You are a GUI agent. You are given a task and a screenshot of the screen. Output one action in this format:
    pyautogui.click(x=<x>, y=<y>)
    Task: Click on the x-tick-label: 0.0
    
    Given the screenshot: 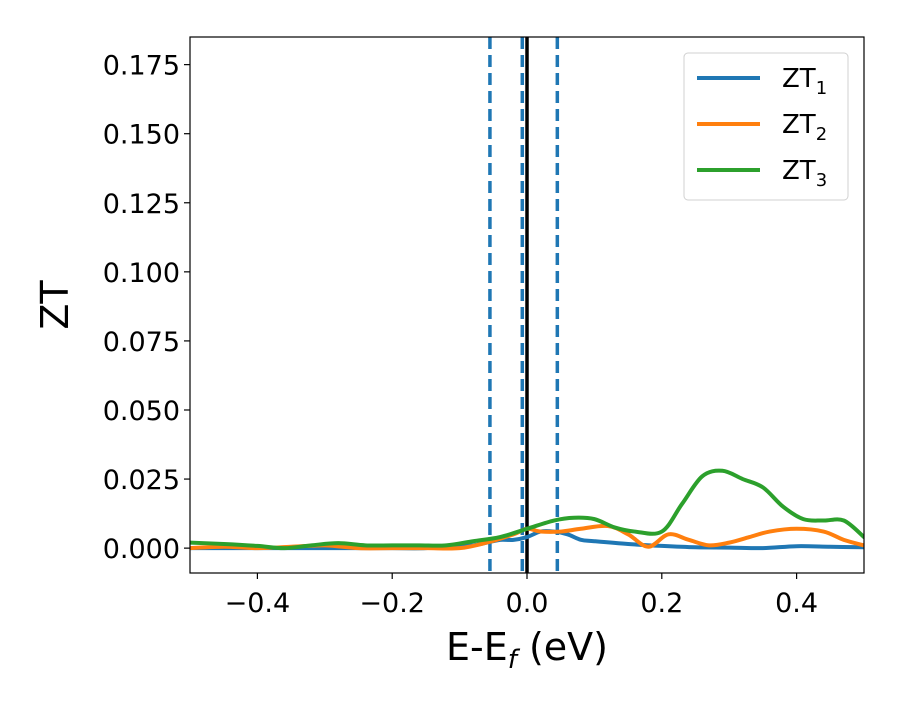 What is the action you would take?
    pyautogui.click(x=527, y=603)
    